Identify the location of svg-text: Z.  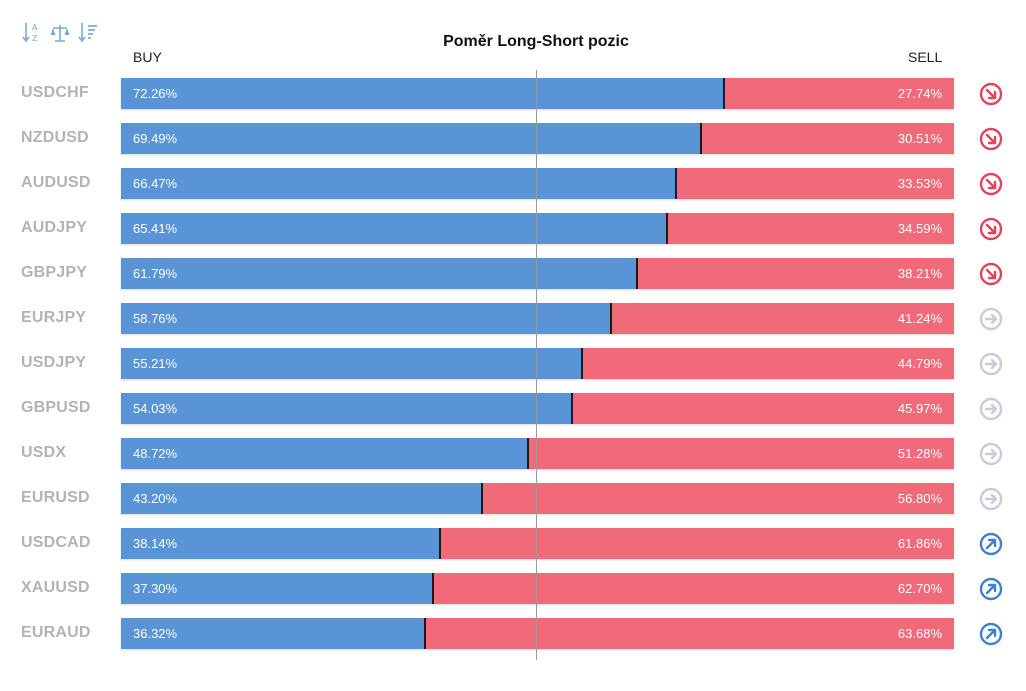
(35, 38).